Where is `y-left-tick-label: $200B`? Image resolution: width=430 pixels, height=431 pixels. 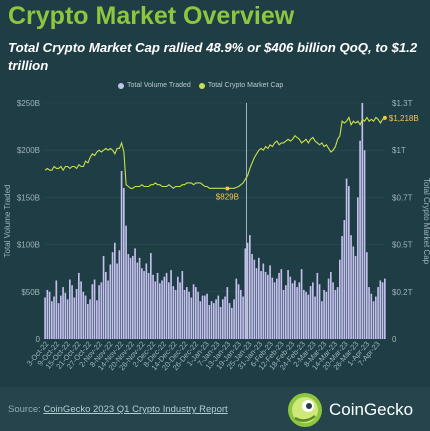 y-left-tick-label: $200B is located at coordinates (28, 150).